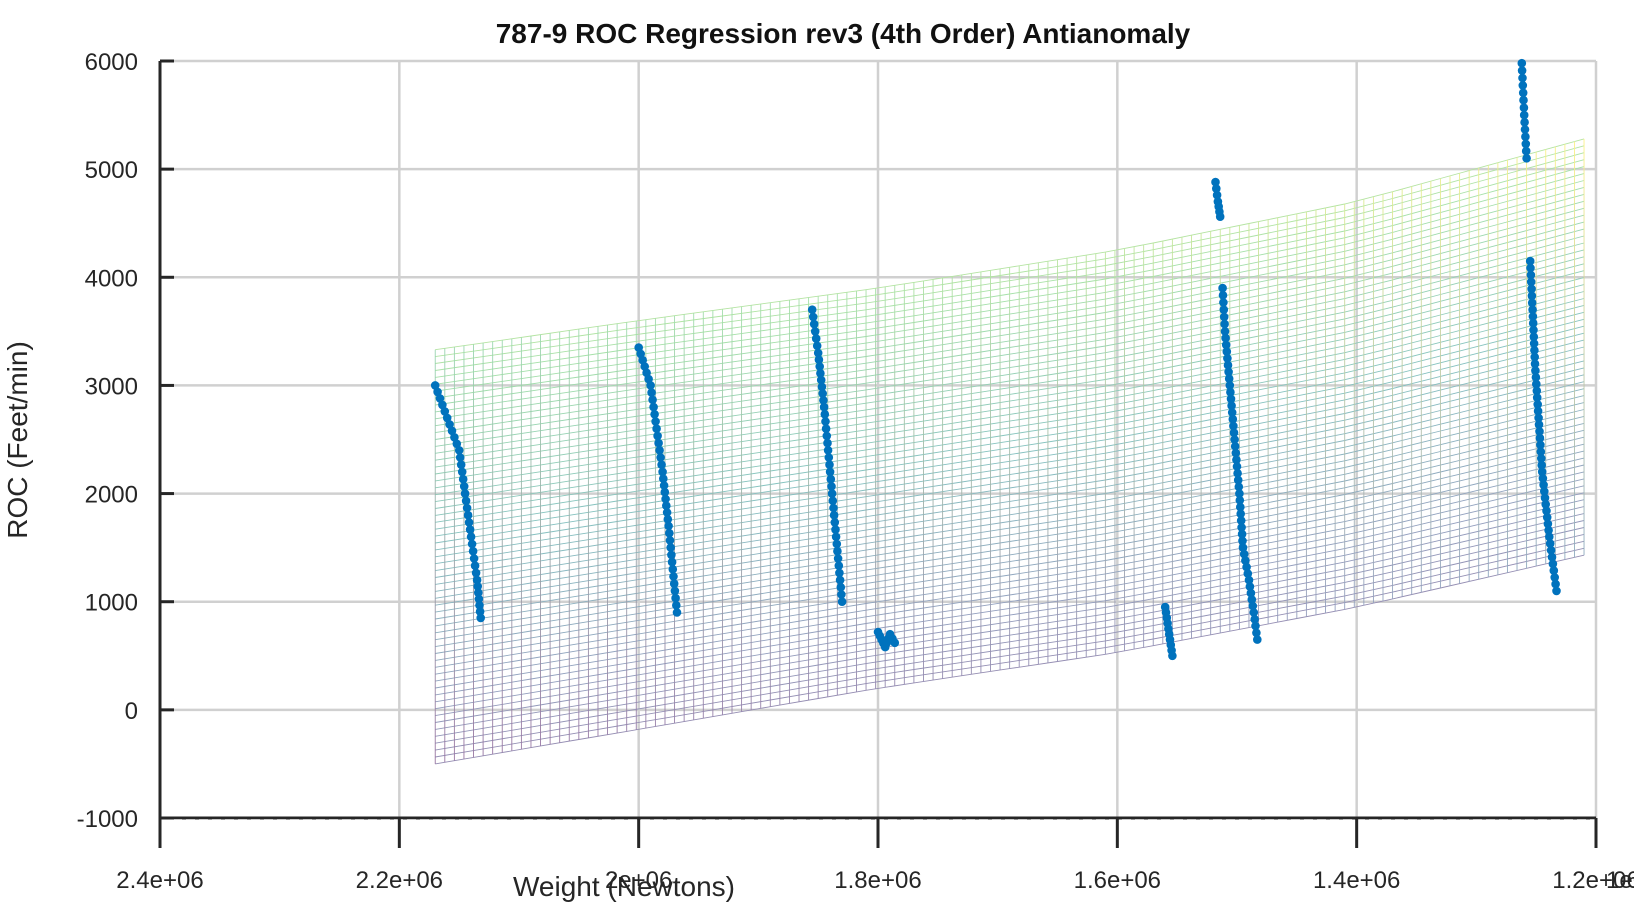 The height and width of the screenshot is (924, 1634). Describe the element at coordinates (624, 886) in the screenshot. I see `x-axis-label: Weight (Newtons)` at that location.